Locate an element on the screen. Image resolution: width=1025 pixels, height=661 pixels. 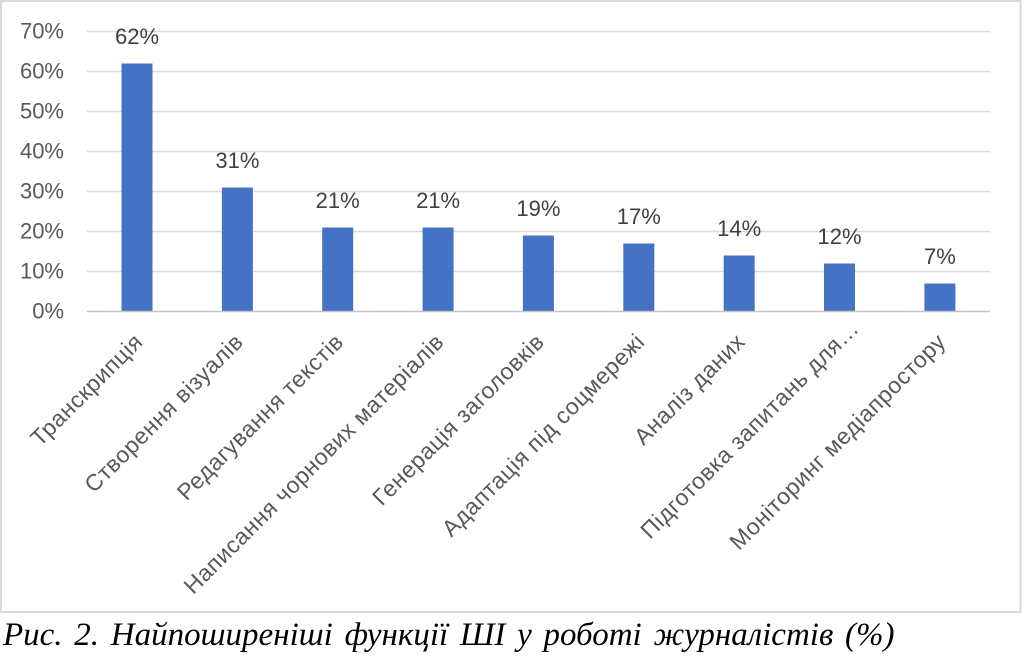
svg-text: 17% is located at coordinates (639, 216).